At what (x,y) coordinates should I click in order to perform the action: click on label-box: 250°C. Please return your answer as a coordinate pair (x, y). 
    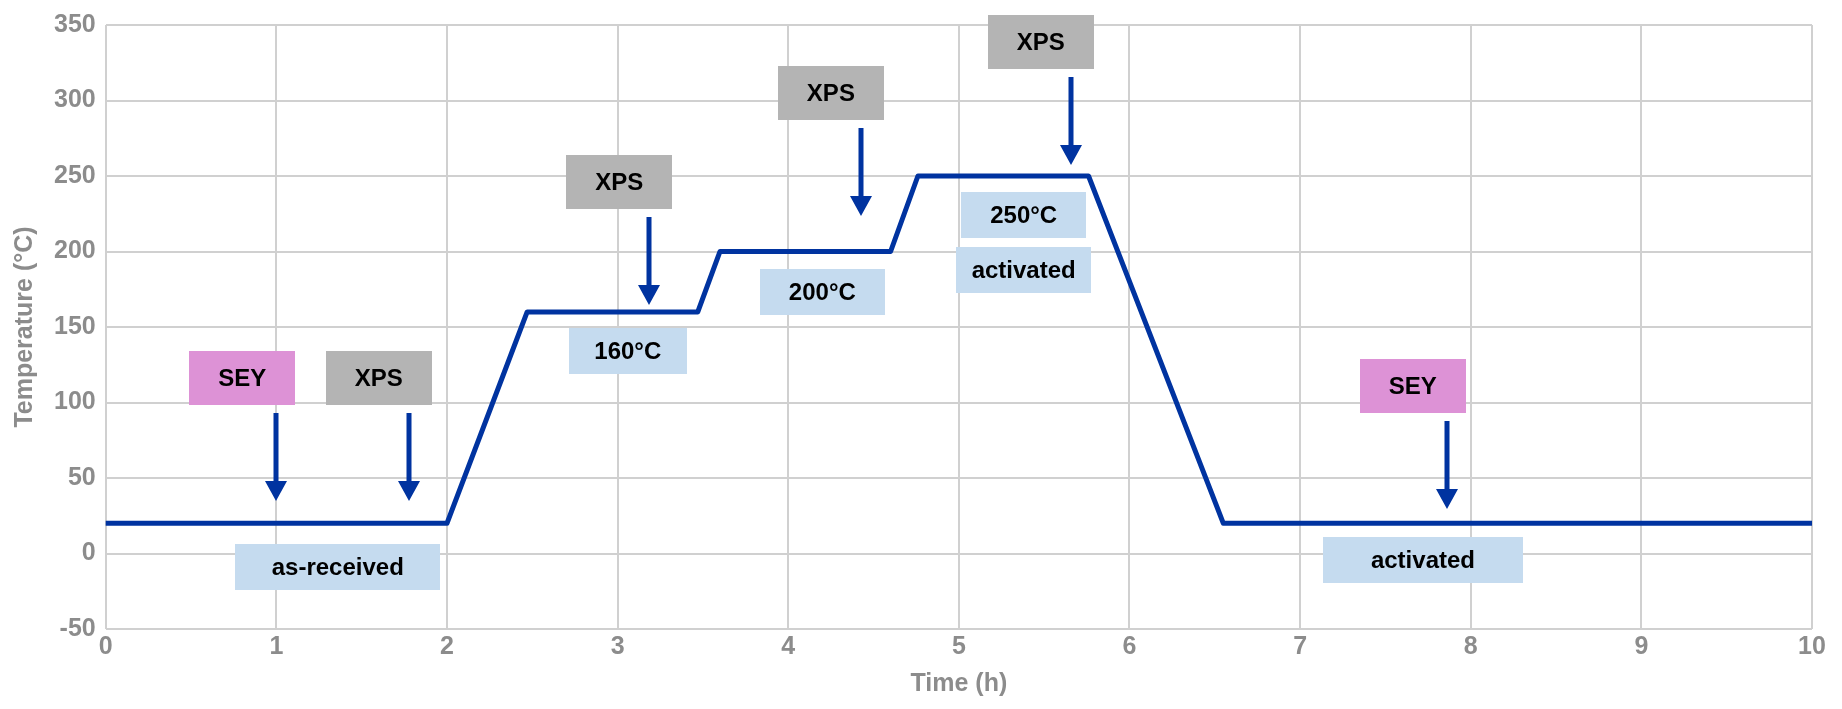
    Looking at the image, I should click on (1024, 215).